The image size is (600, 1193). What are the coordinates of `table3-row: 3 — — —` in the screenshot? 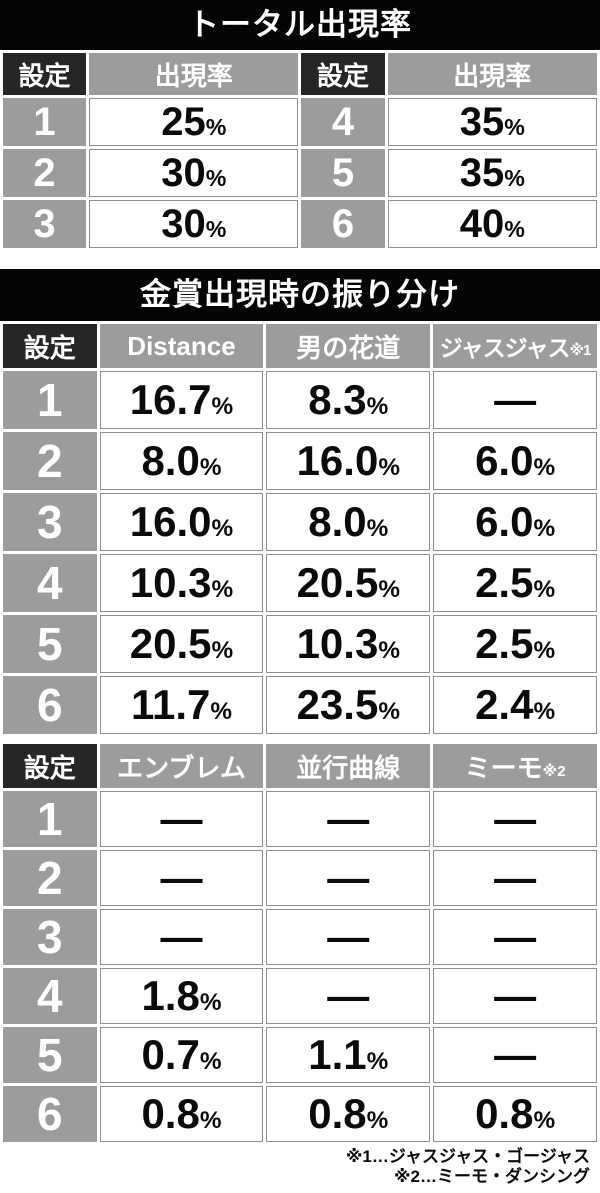 It's located at (300, 937).